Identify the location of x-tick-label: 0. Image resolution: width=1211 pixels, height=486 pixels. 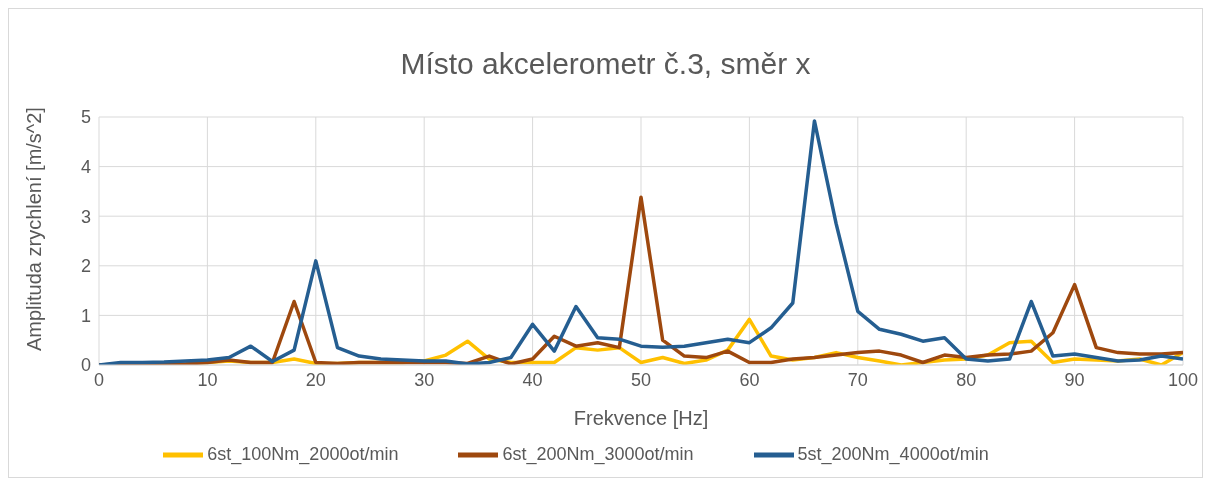
(99, 379).